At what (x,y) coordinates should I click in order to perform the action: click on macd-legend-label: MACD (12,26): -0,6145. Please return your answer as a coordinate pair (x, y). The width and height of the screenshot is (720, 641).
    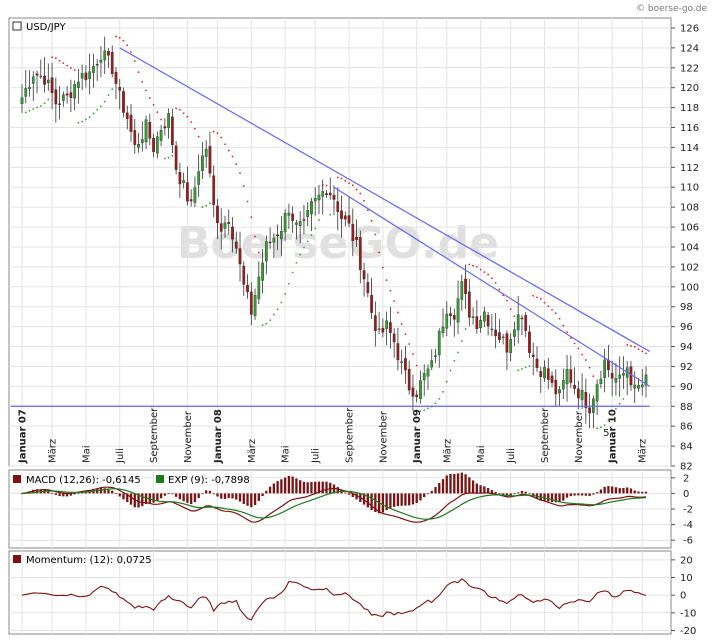
    Looking at the image, I should click on (83, 480).